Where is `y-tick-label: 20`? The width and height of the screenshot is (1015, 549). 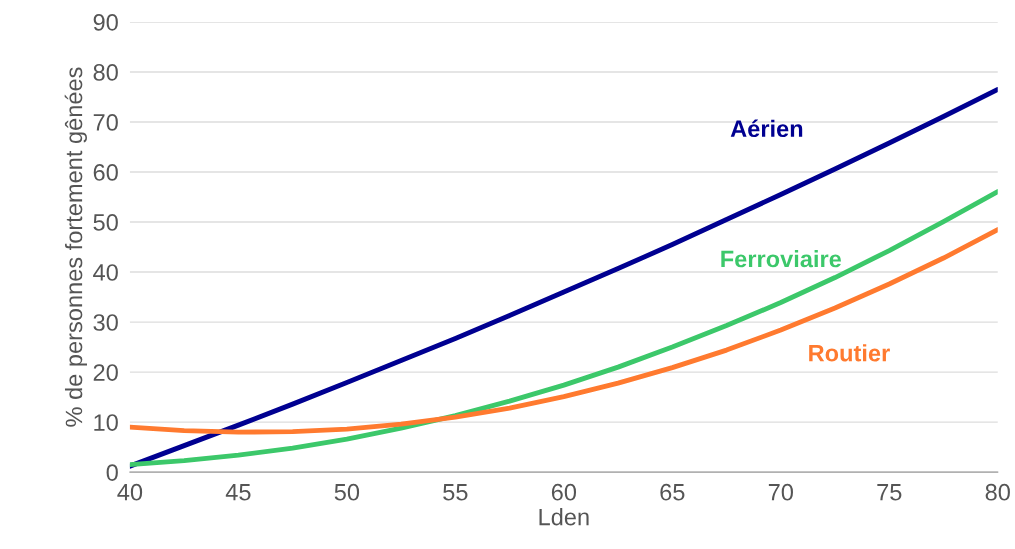
y-tick-label: 20 is located at coordinates (105, 372).